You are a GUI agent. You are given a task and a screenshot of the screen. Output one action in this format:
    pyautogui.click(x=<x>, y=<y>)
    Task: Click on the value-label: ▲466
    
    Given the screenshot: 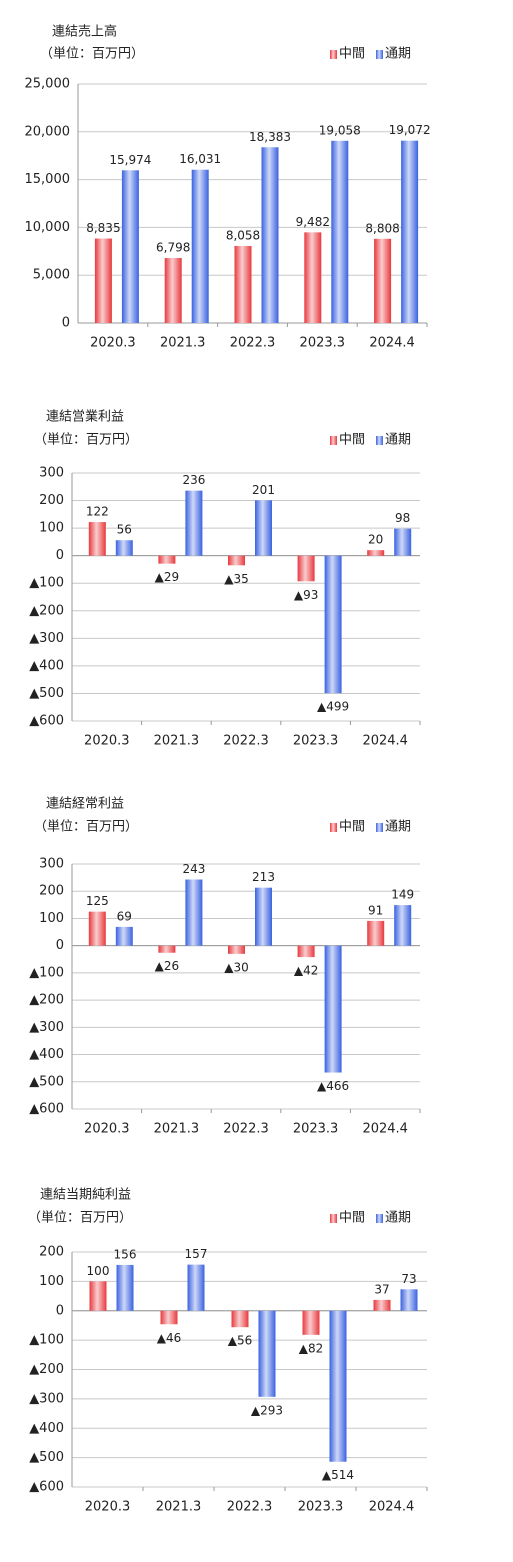 What is the action you would take?
    pyautogui.click(x=333, y=1086)
    